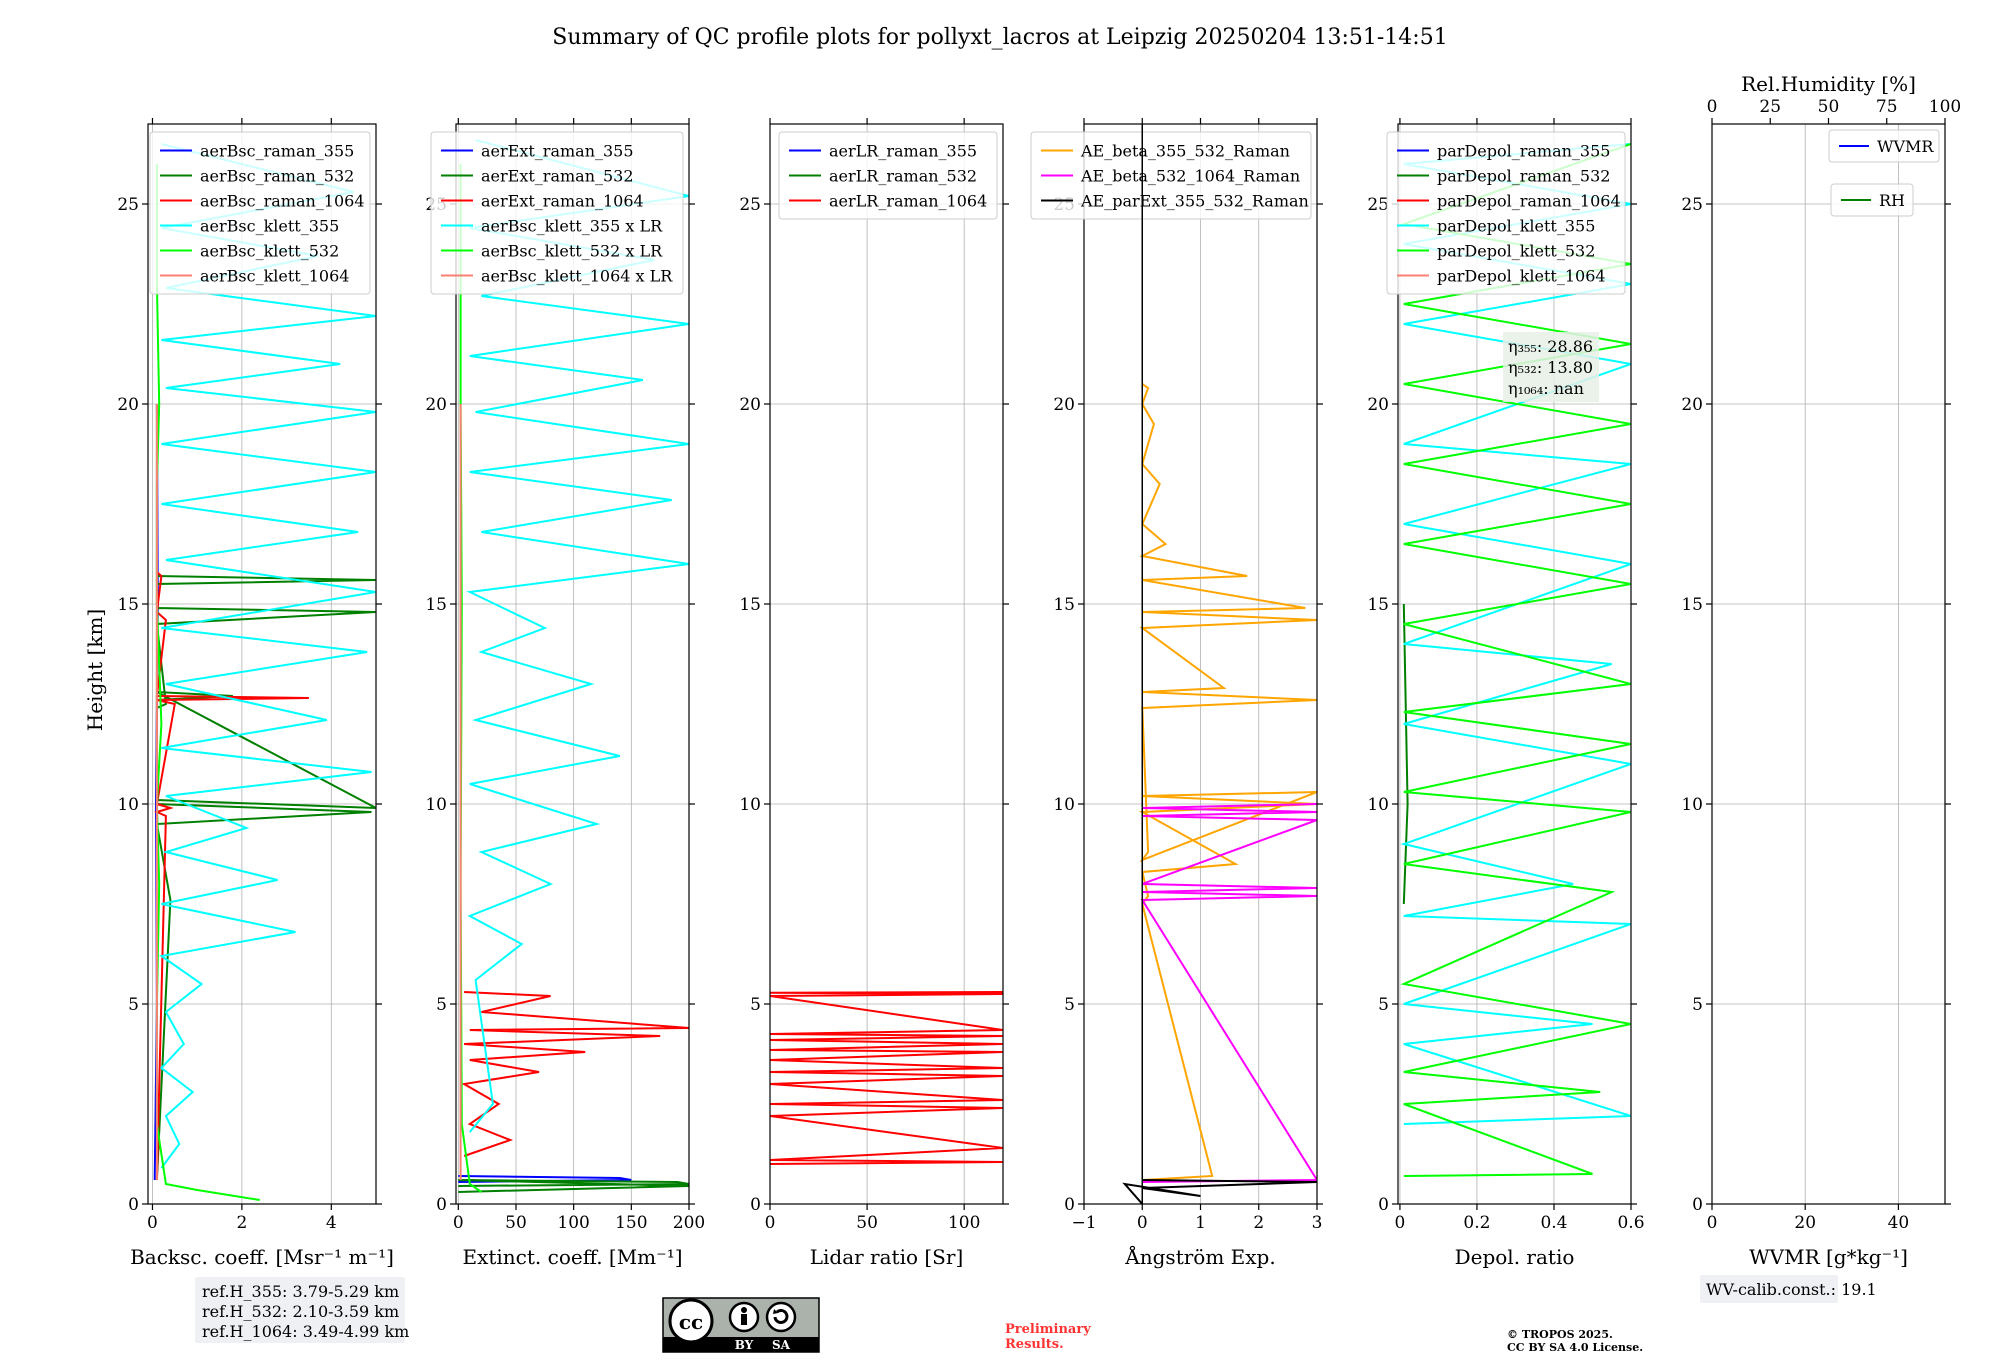  I want to click on top-x-tick-label: 50, so click(1829, 107).